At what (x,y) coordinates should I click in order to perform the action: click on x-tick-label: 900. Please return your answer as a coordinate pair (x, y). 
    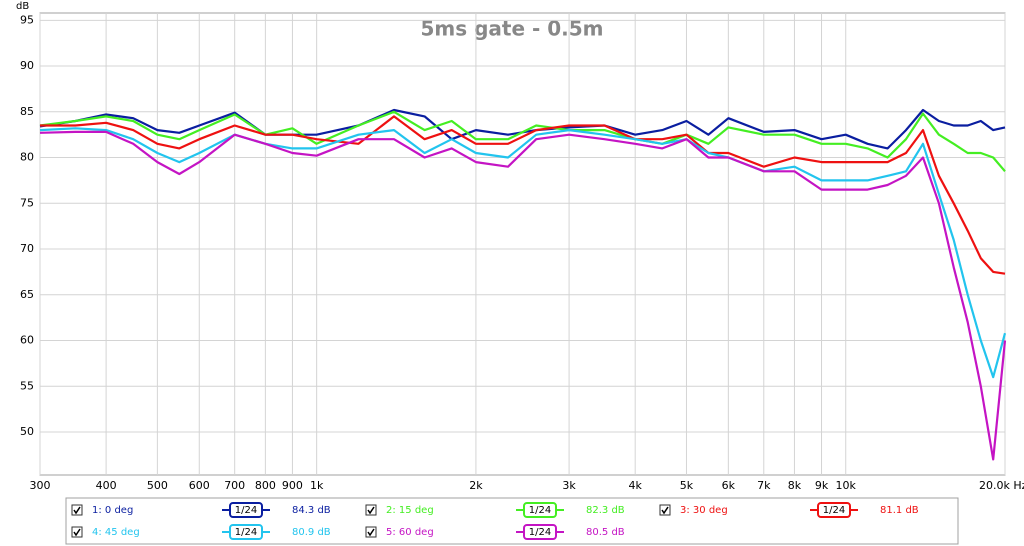
    Looking at the image, I should click on (292, 485).